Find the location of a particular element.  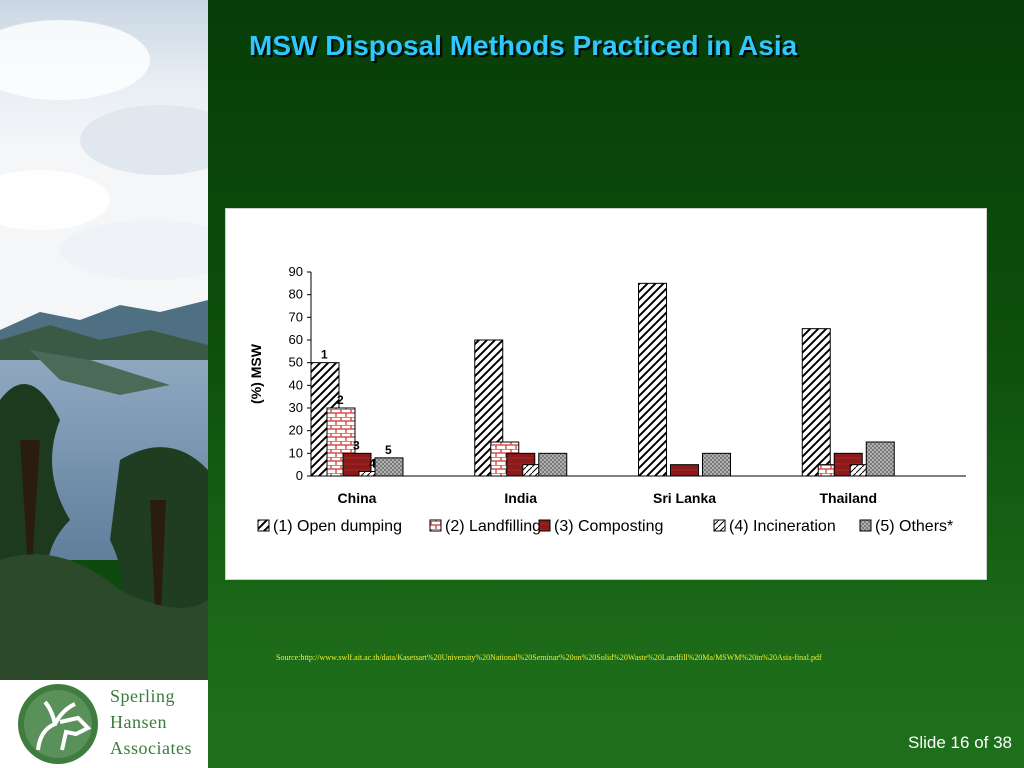

bar-annotation: 2 is located at coordinates (340, 400).